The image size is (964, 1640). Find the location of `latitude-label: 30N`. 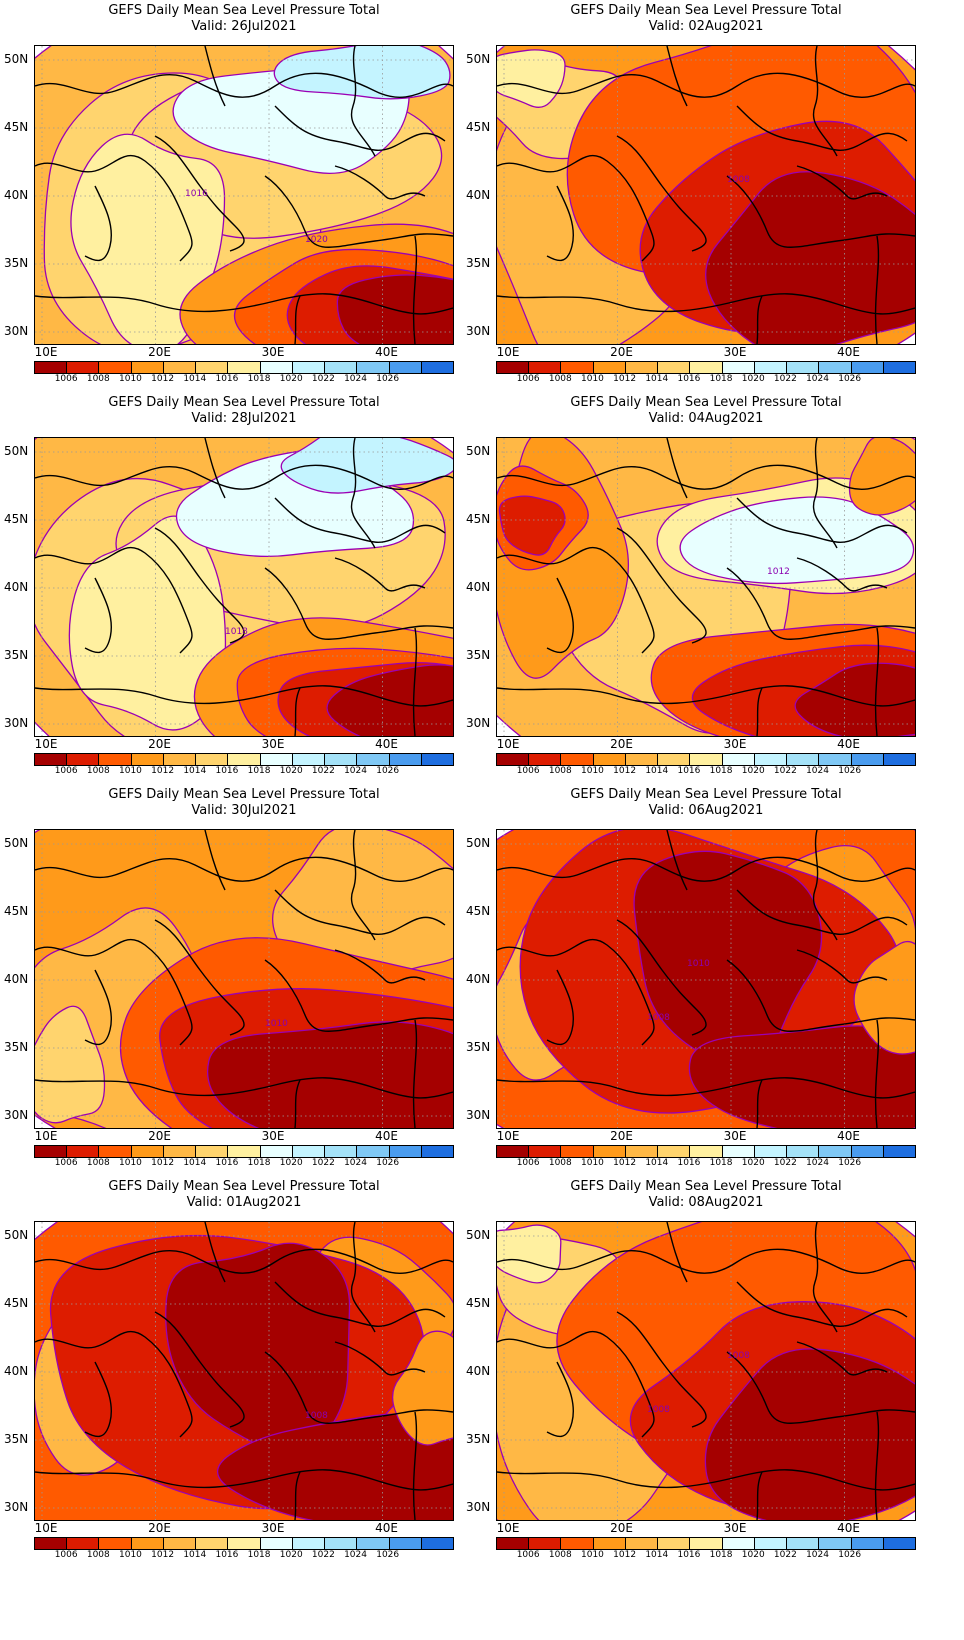

latitude-label: 30N is located at coordinates (478, 723).